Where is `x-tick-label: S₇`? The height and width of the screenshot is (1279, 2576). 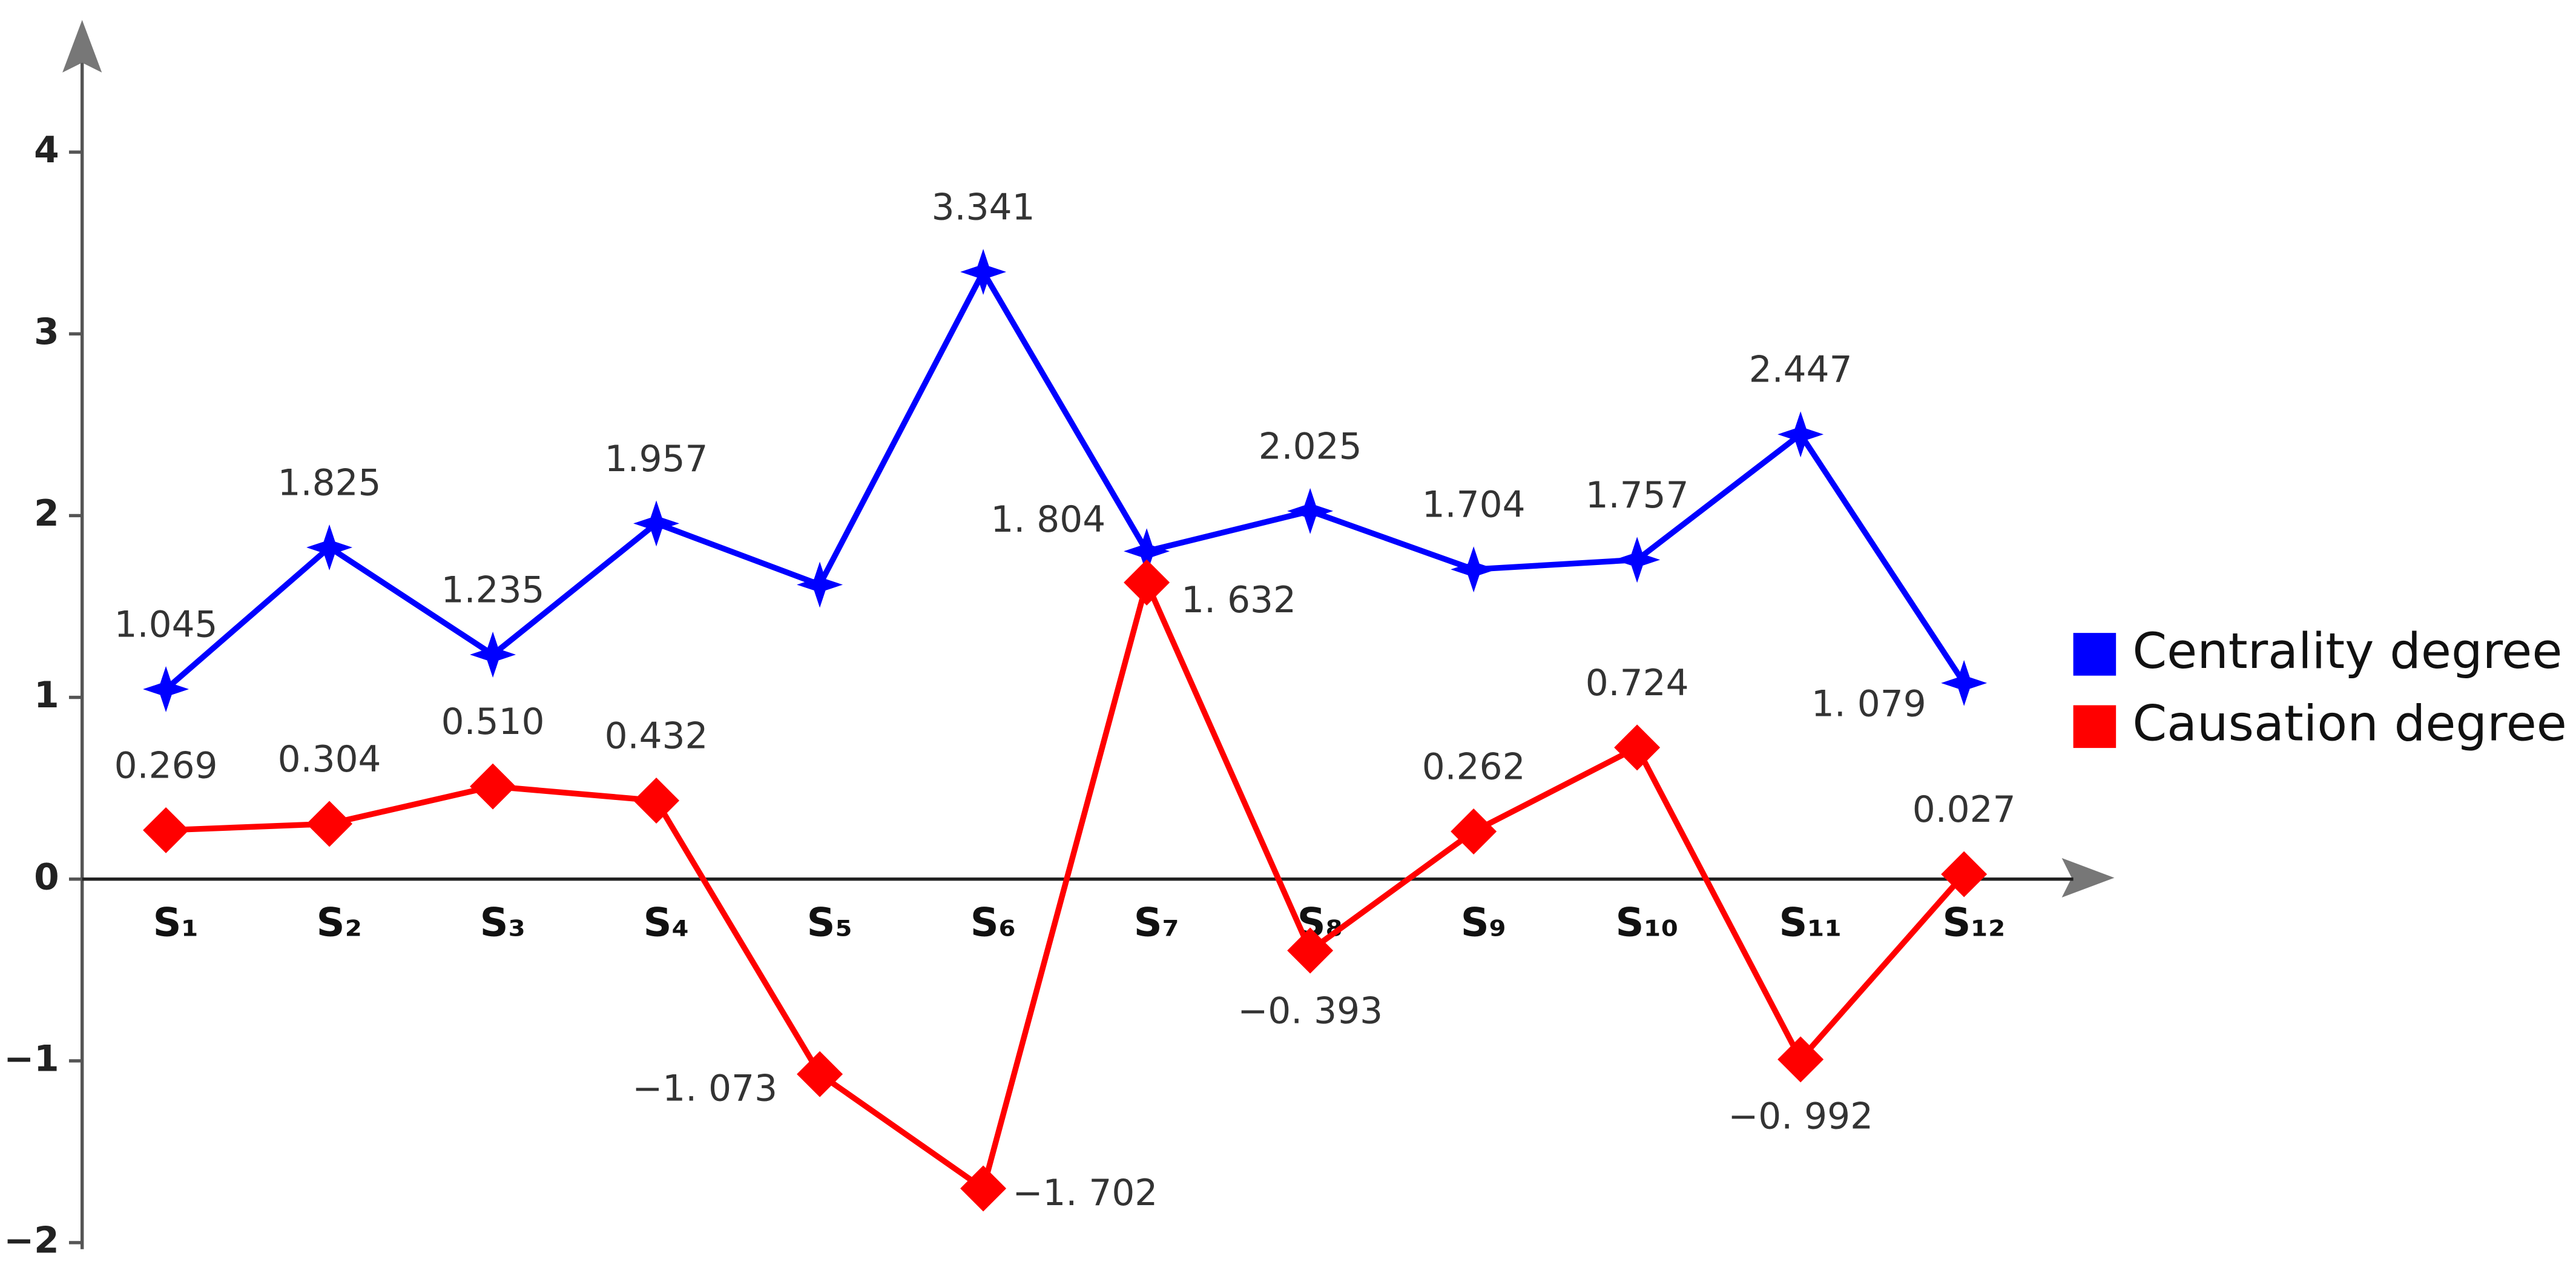 x-tick-label: S₇ is located at coordinates (1156, 924).